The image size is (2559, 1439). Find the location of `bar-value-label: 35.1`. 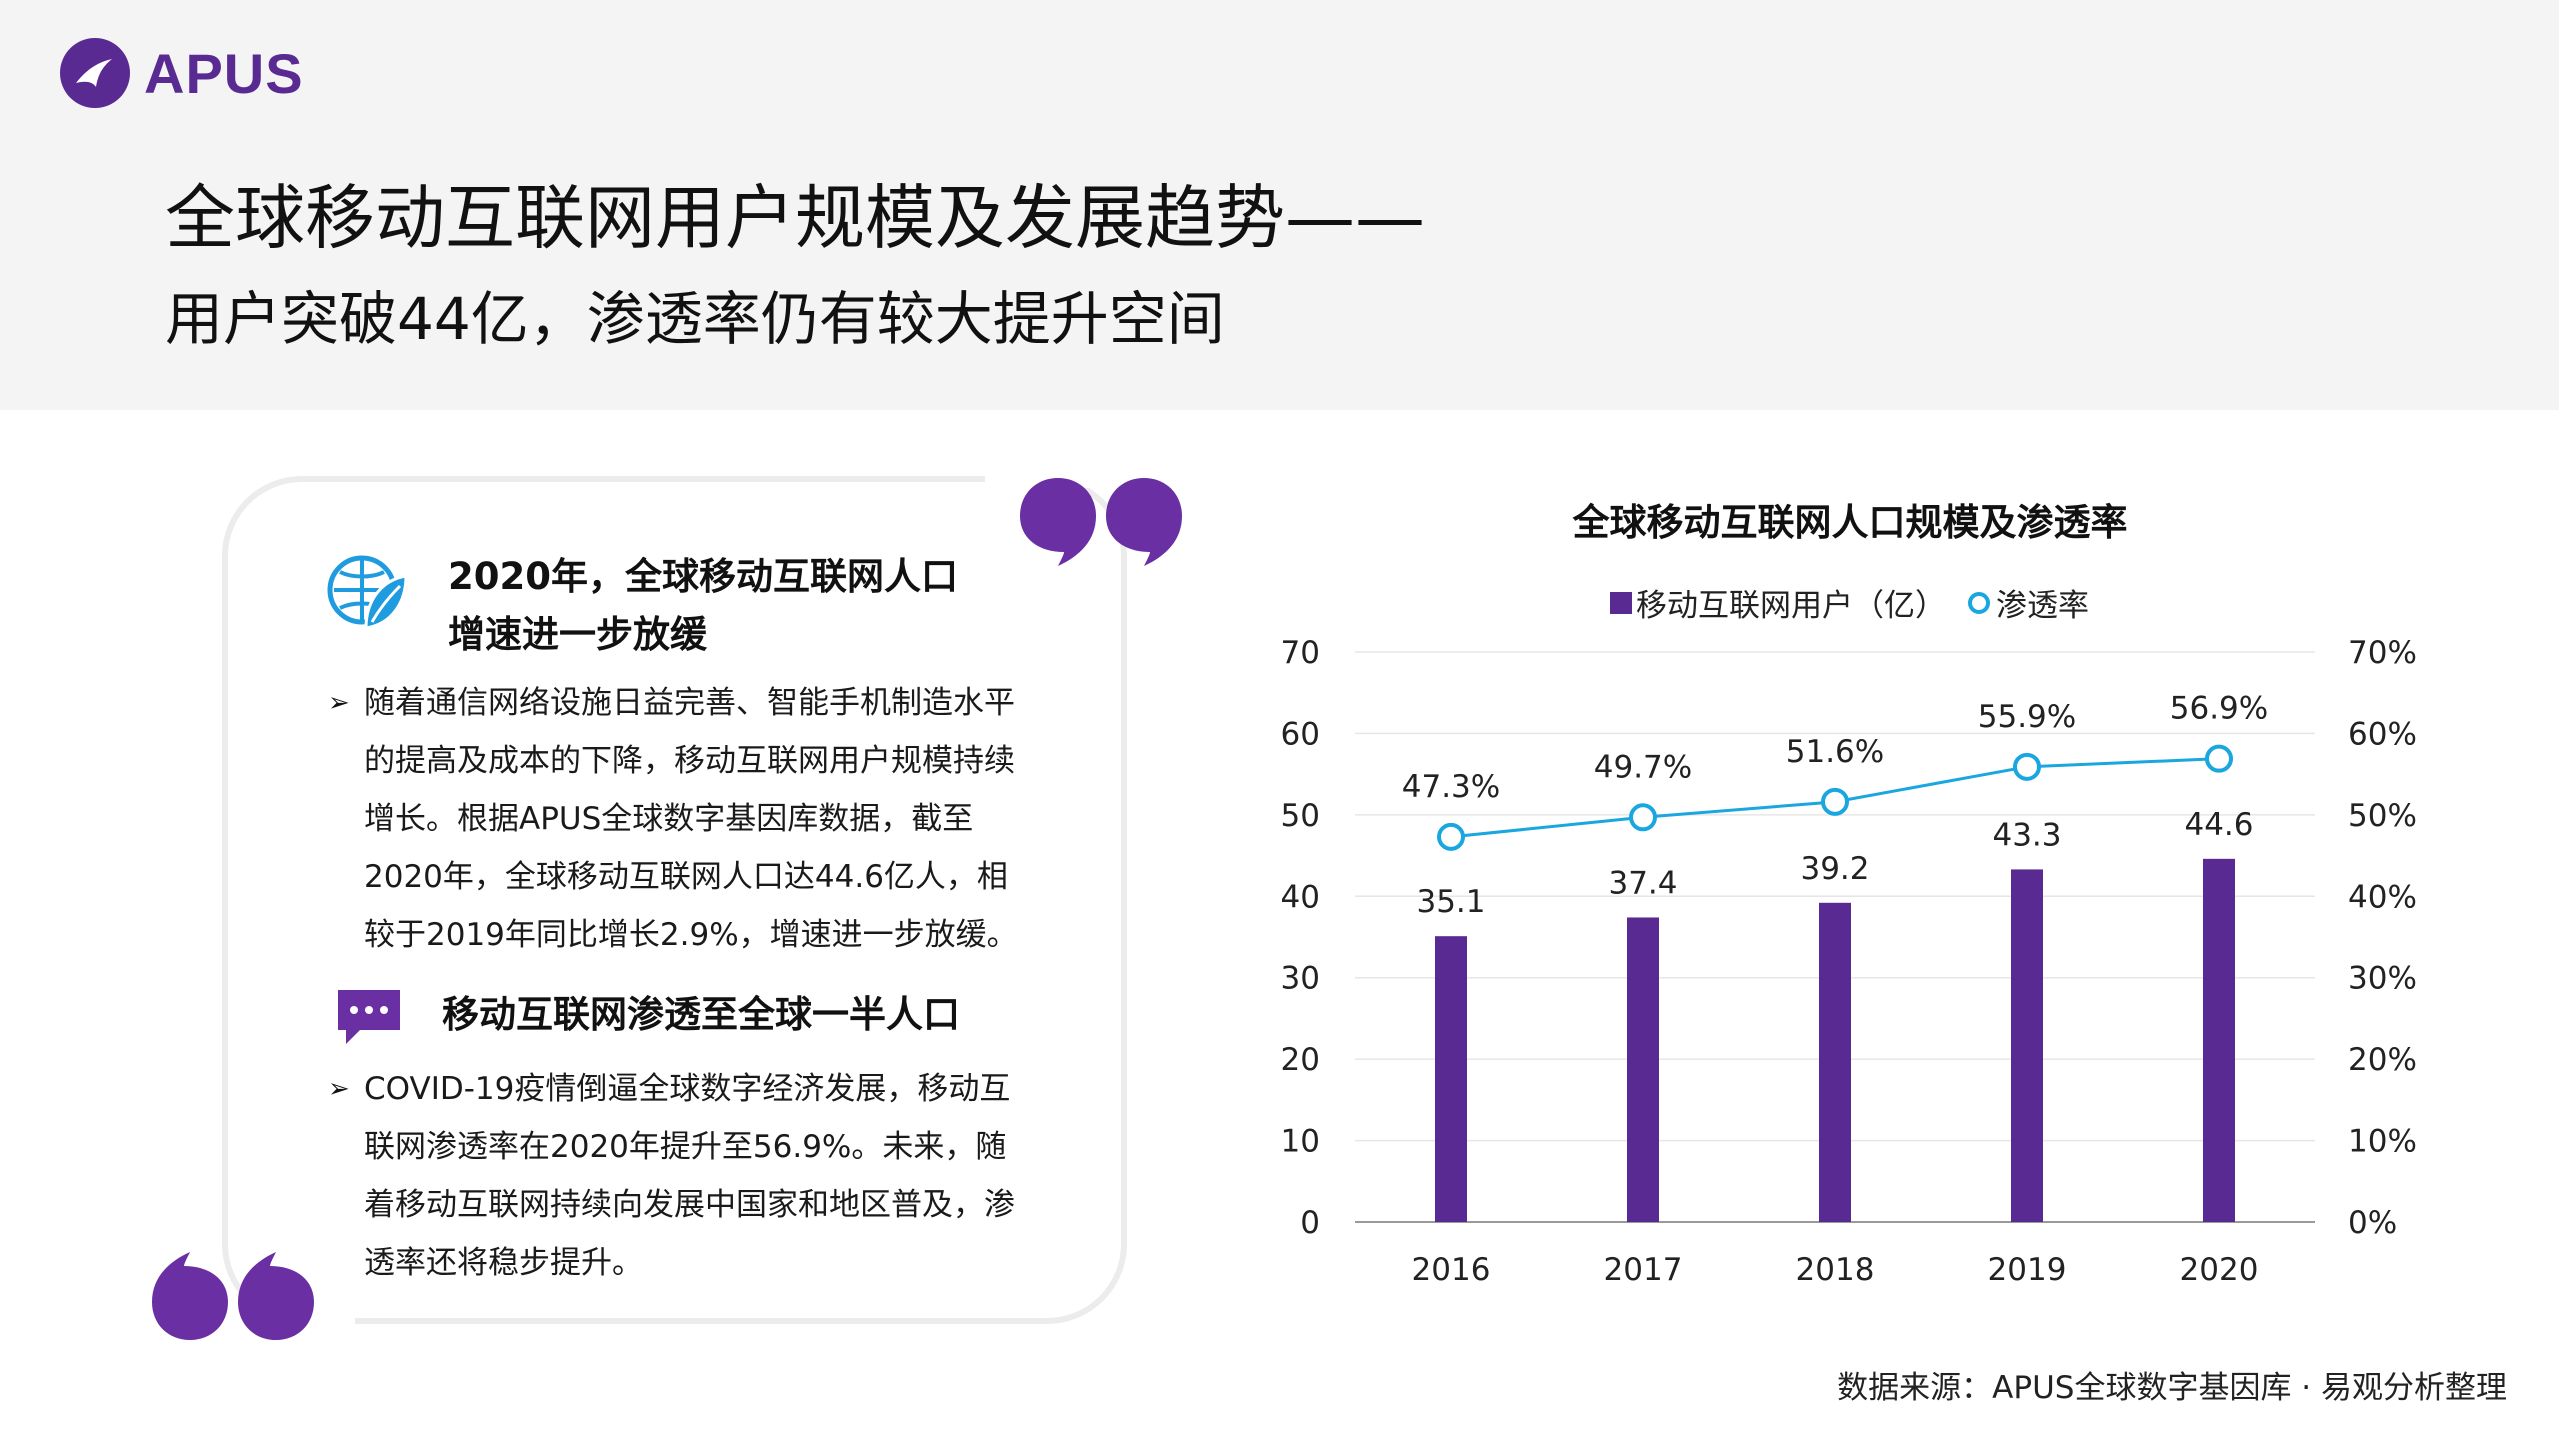

bar-value-label: 35.1 is located at coordinates (1450, 902).